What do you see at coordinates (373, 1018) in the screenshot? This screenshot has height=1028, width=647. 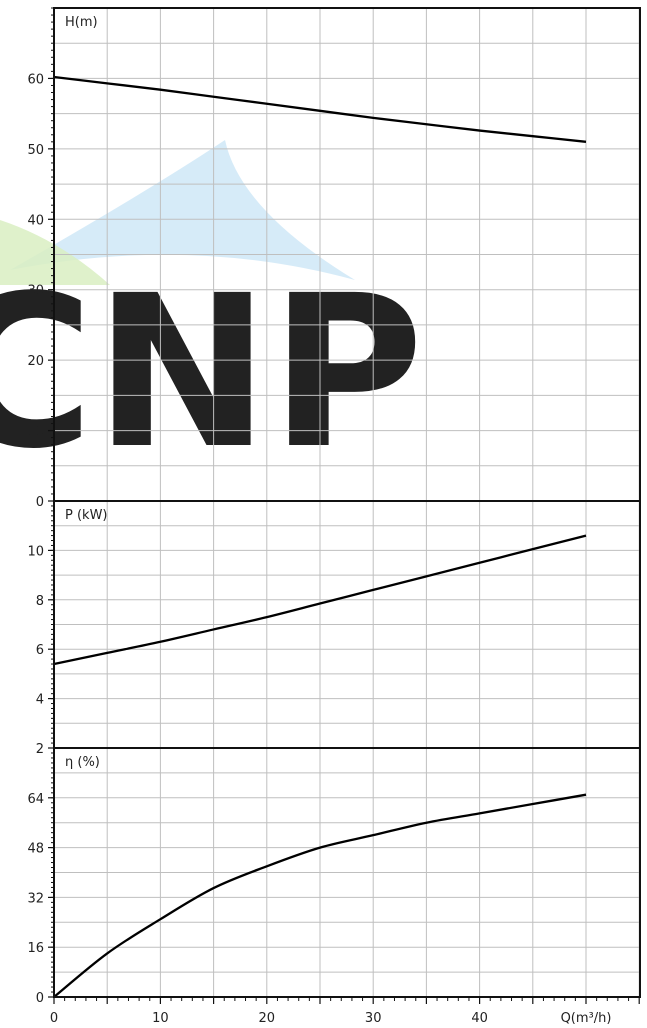 I see `x-tick-label: 30` at bounding box center [373, 1018].